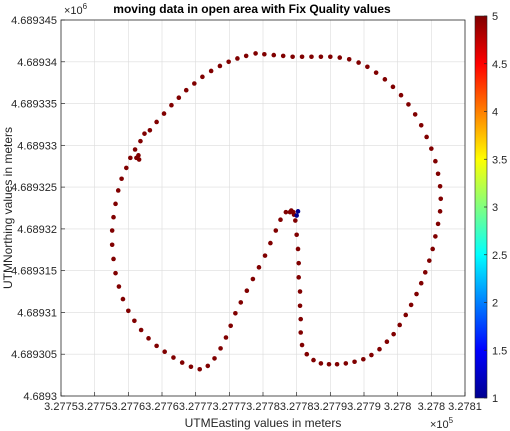 The width and height of the screenshot is (510, 431). I want to click on x-tick-label: 3.2779, so click(364, 407).